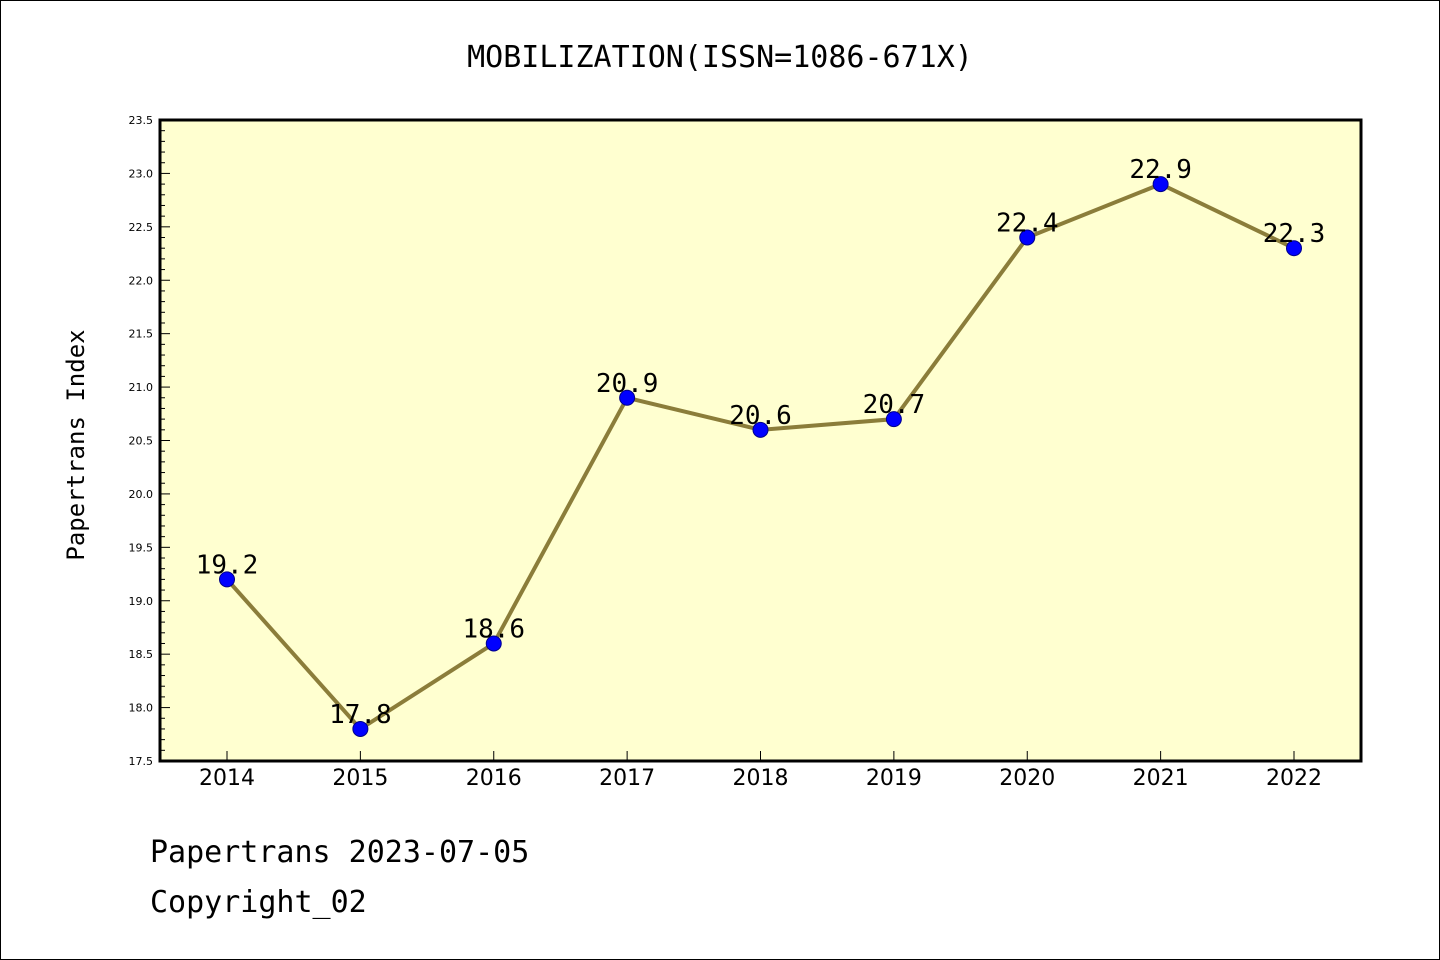 The width and height of the screenshot is (1440, 960). What do you see at coordinates (760, 416) in the screenshot?
I see `data-label: 20.6` at bounding box center [760, 416].